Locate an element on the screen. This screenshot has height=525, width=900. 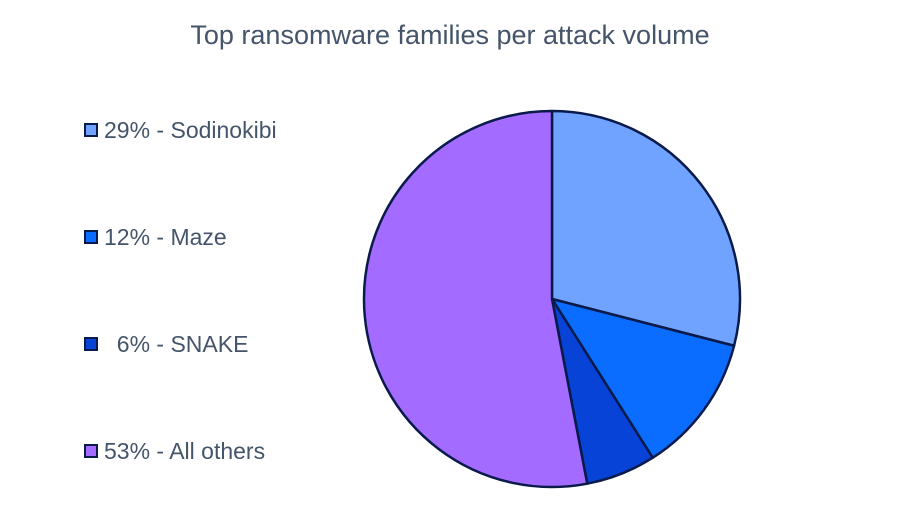
legend-swatch-sodinokibi is located at coordinates (91, 130).